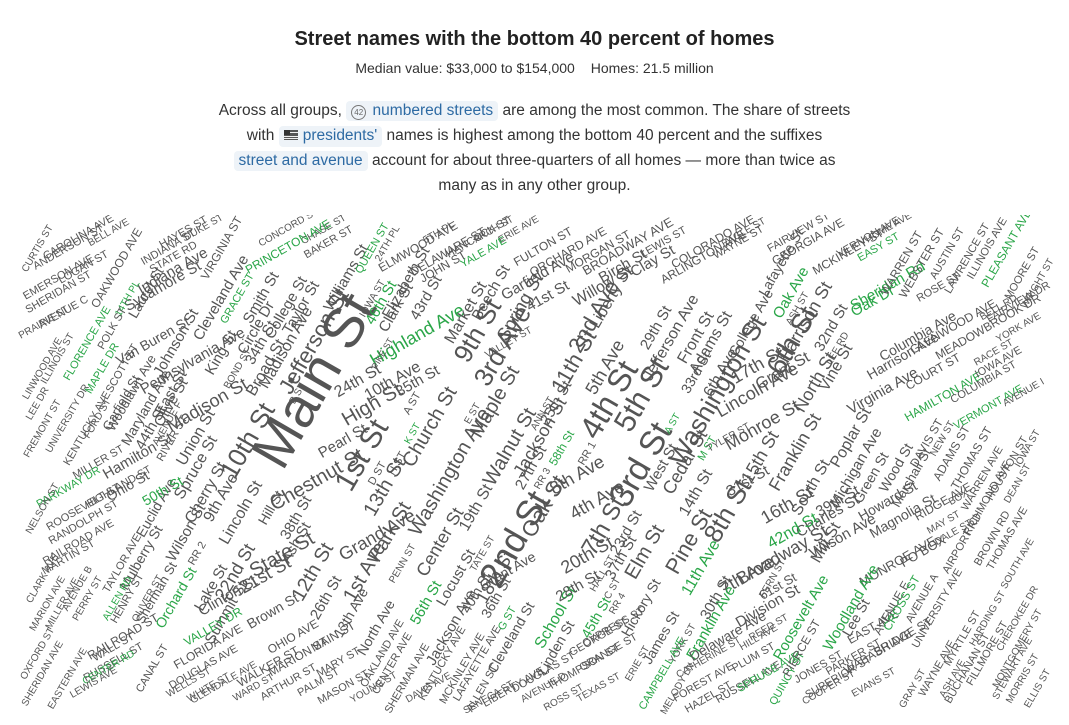  What do you see at coordinates (272, 610) in the screenshot?
I see `street-name-word: Brown St` at bounding box center [272, 610].